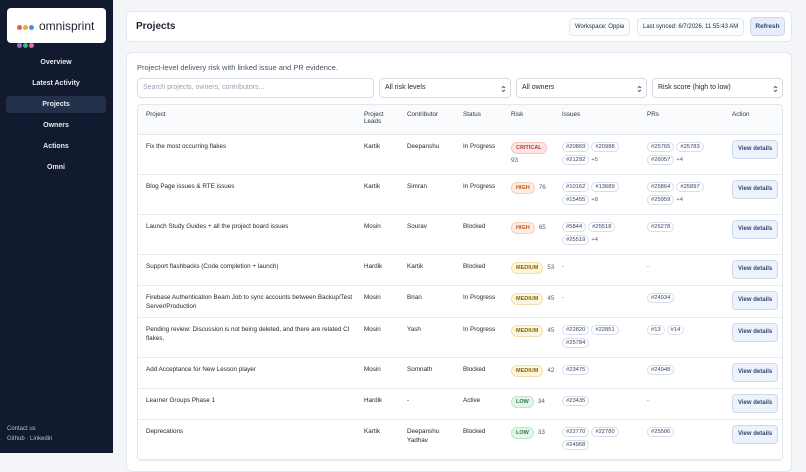  Describe the element at coordinates (383, 301) in the screenshot. I see `project-lead: Mosin` at that location.